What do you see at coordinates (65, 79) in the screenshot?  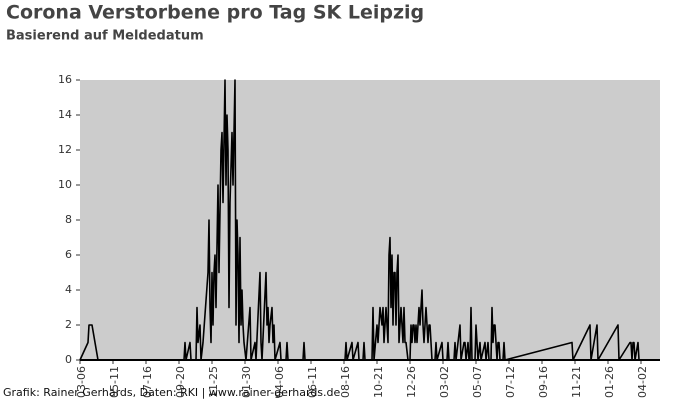 I see `y-tick-label: 16` at bounding box center [65, 79].